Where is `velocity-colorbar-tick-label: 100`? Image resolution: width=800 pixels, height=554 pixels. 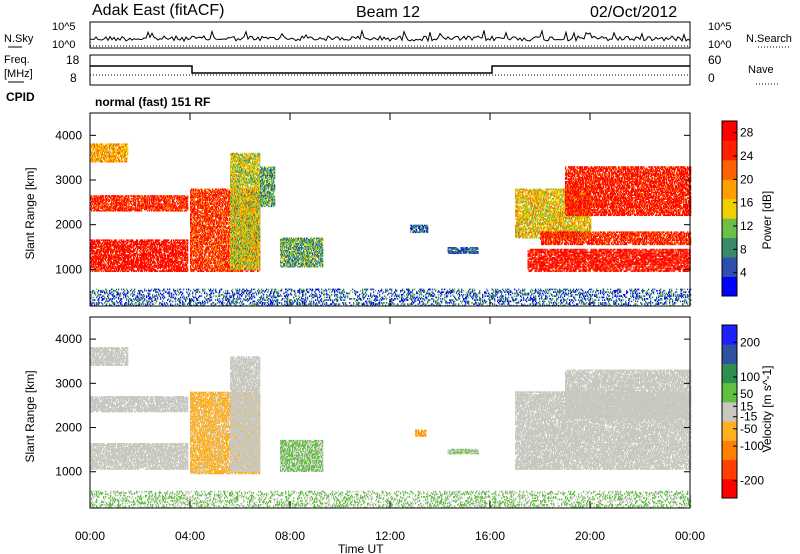 velocity-colorbar-tick-label: 100 is located at coordinates (750, 377).